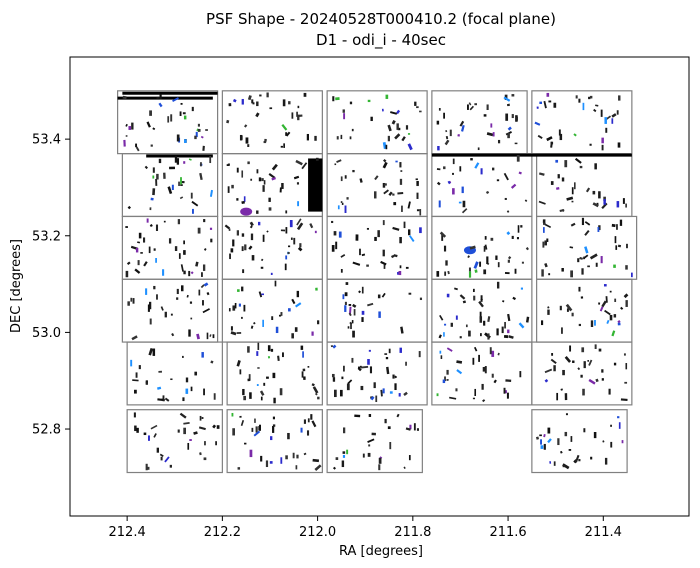 The height and width of the screenshot is (568, 700). What do you see at coordinates (46, 236) in the screenshot?
I see `y-tick-label: 53.2` at bounding box center [46, 236].